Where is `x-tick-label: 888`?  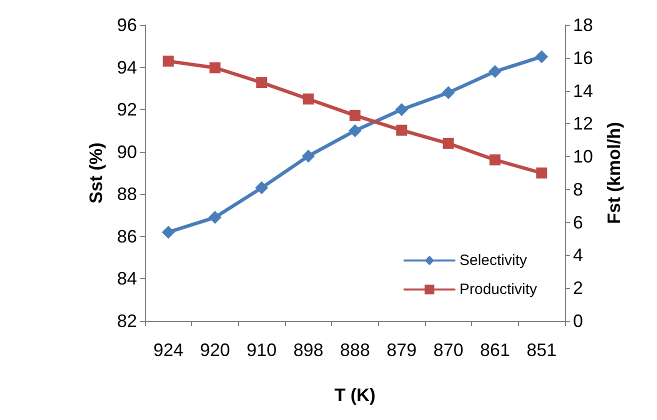
x-tick-label: 888 is located at coordinates (355, 350).